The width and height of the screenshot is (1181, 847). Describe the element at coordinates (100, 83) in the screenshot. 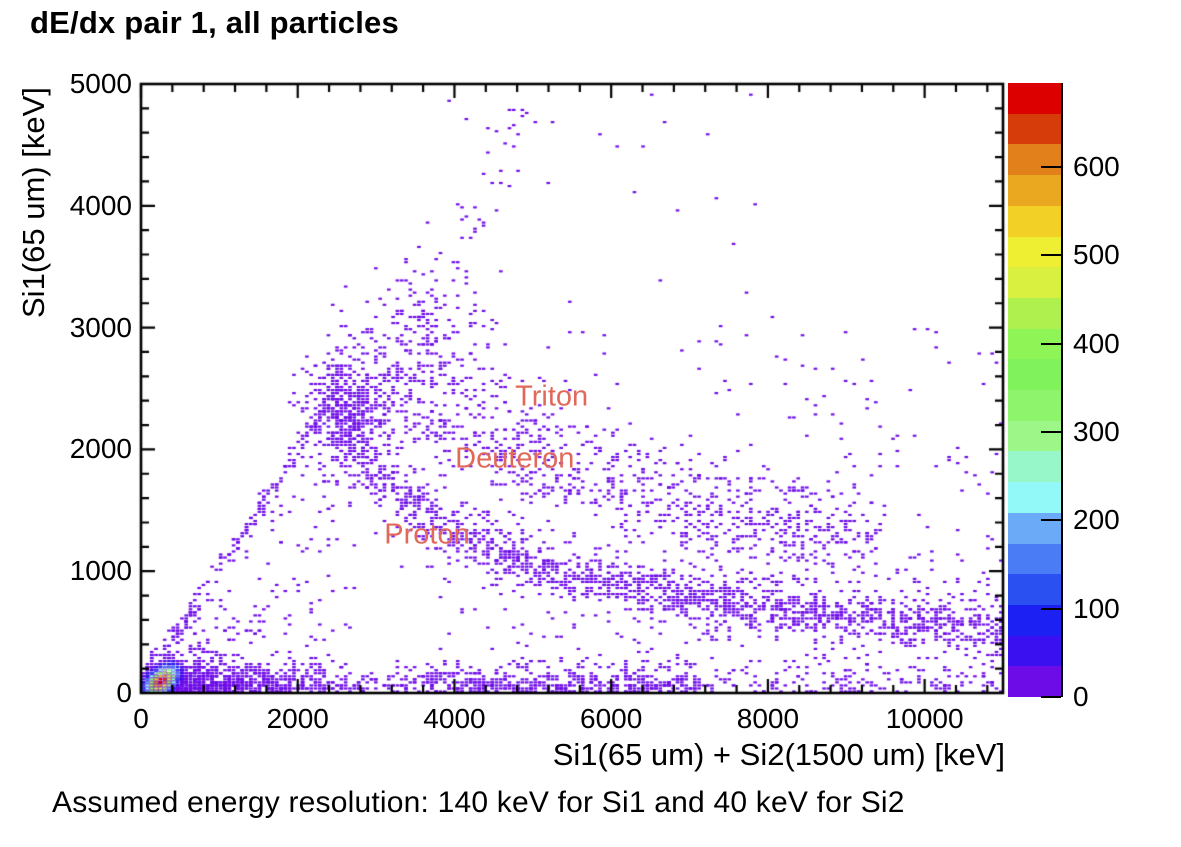

I see `y-tick-label: 5000` at that location.